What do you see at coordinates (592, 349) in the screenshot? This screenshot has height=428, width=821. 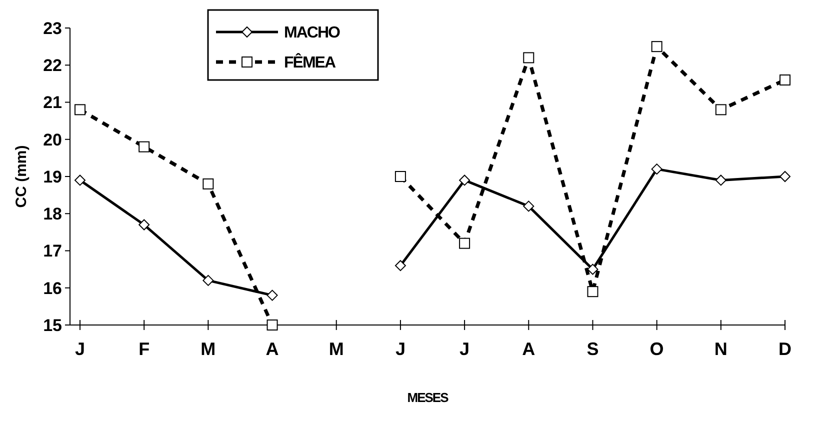 I see `x-tick-label: S` at bounding box center [592, 349].